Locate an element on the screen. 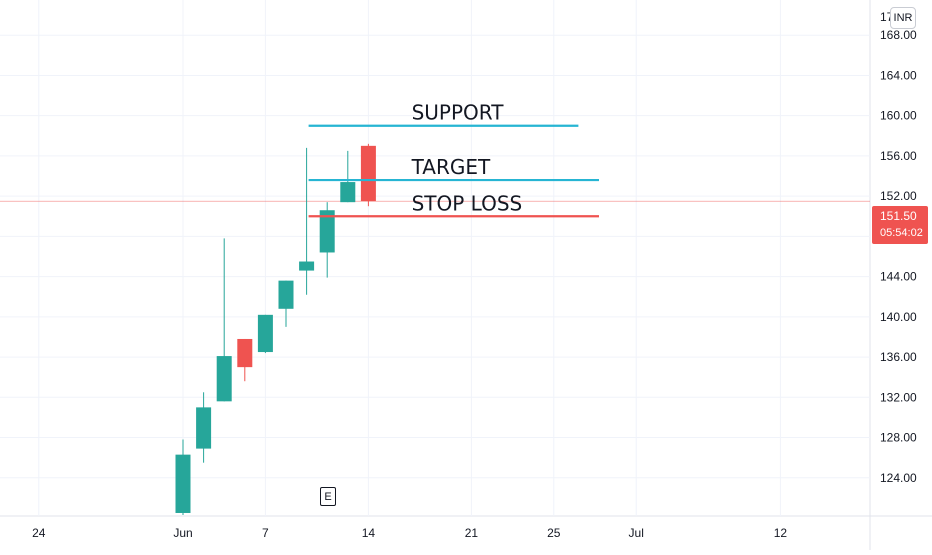 The height and width of the screenshot is (555, 932). time-tick-label: 14 is located at coordinates (369, 533).